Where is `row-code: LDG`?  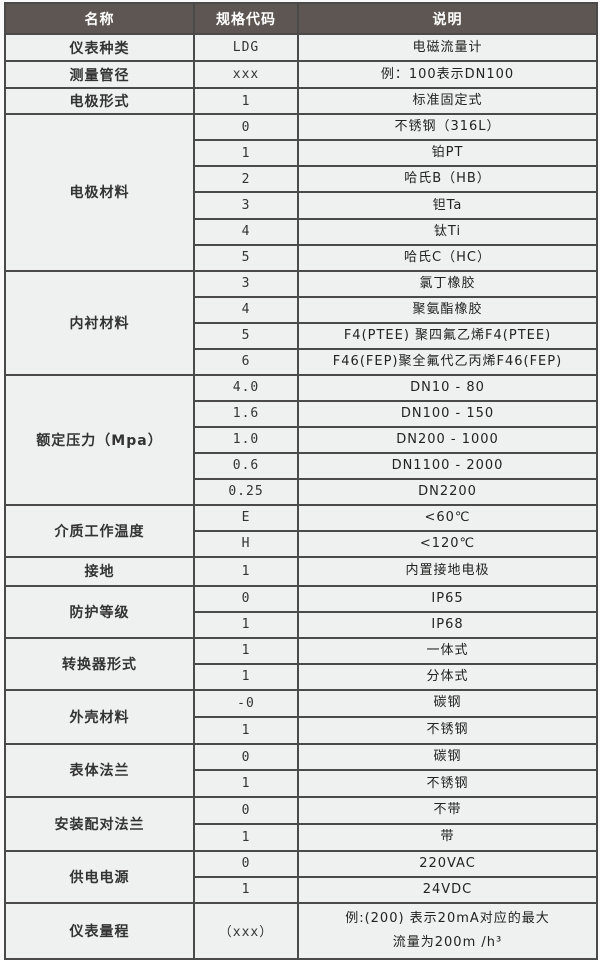
row-code: LDG is located at coordinates (246, 47).